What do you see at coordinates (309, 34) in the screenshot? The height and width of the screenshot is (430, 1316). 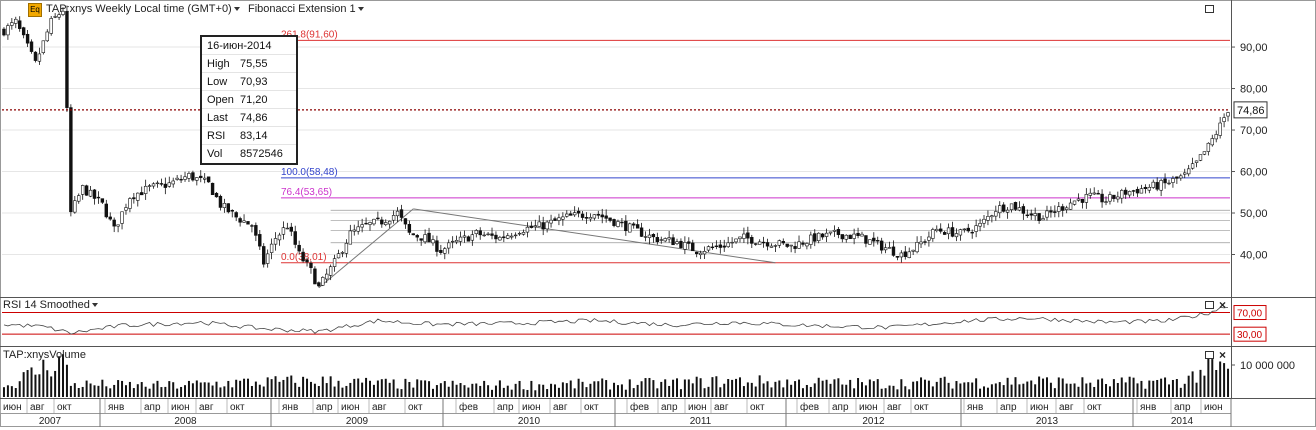 I see `fib-level-label: 261.8(91,60)` at bounding box center [309, 34].